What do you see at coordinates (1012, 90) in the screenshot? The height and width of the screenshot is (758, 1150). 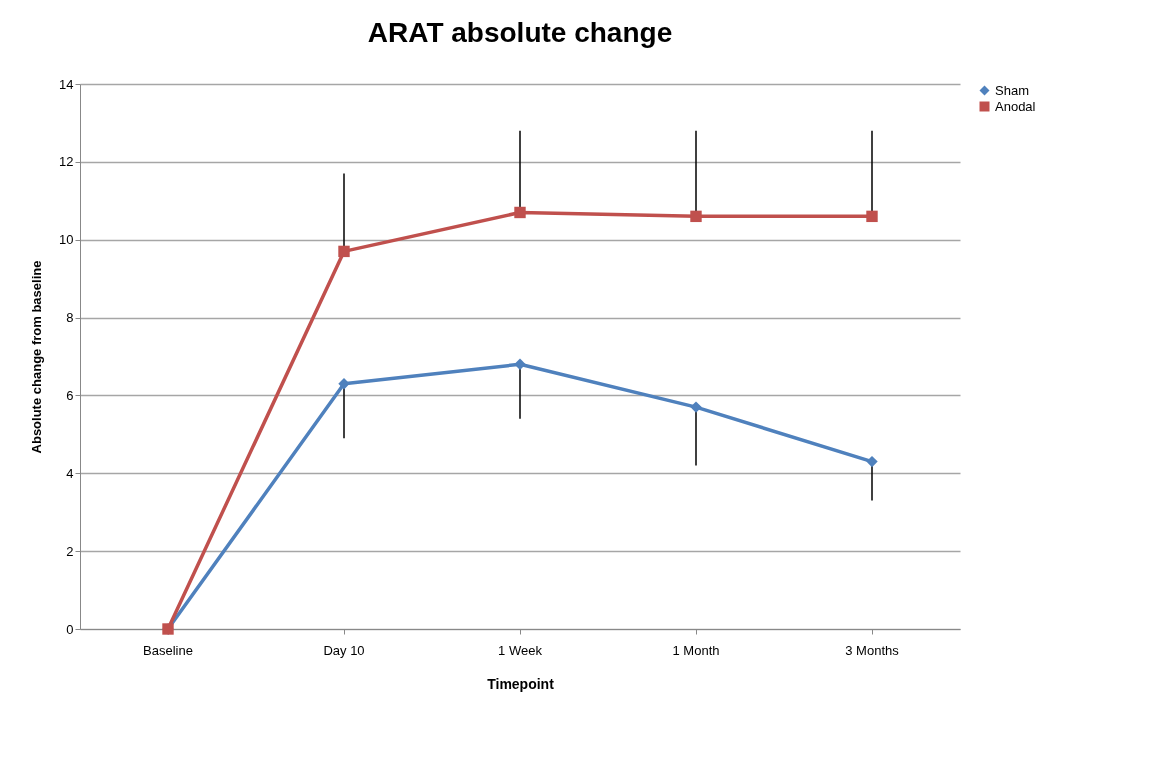 I see `legend-label: Sham` at bounding box center [1012, 90].